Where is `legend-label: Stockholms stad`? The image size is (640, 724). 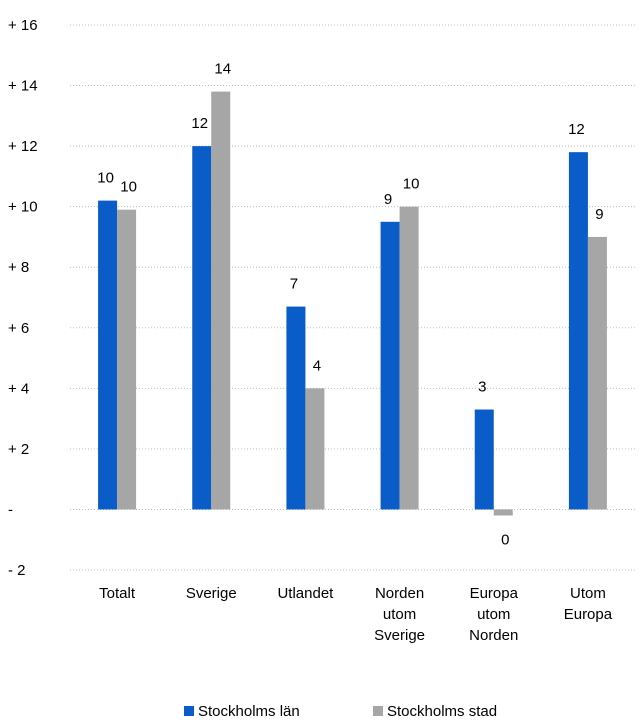
legend-label: Stockholms stad is located at coordinates (442, 711).